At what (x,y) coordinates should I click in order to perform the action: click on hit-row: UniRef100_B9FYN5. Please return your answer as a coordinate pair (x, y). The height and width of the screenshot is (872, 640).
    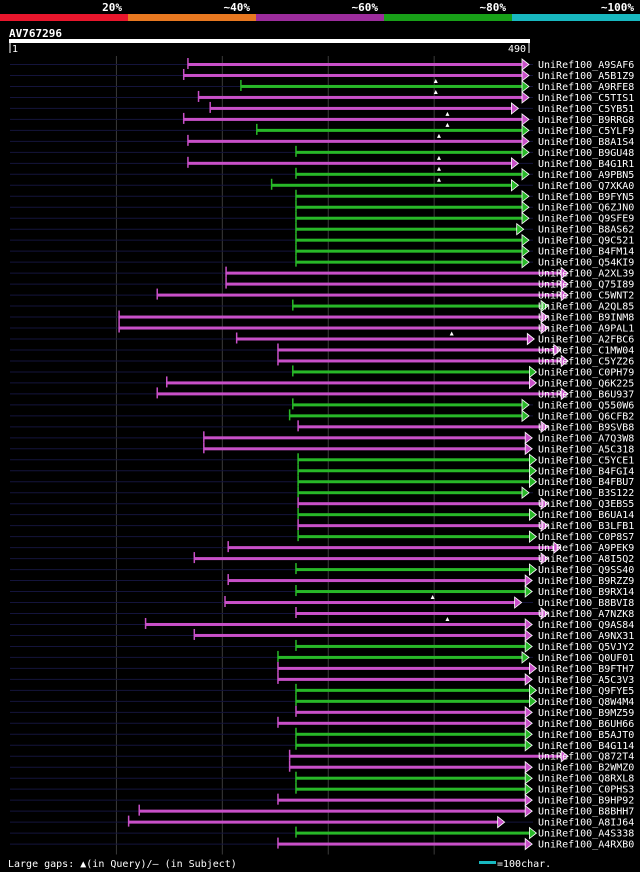
    Looking at the image, I should click on (322, 196).